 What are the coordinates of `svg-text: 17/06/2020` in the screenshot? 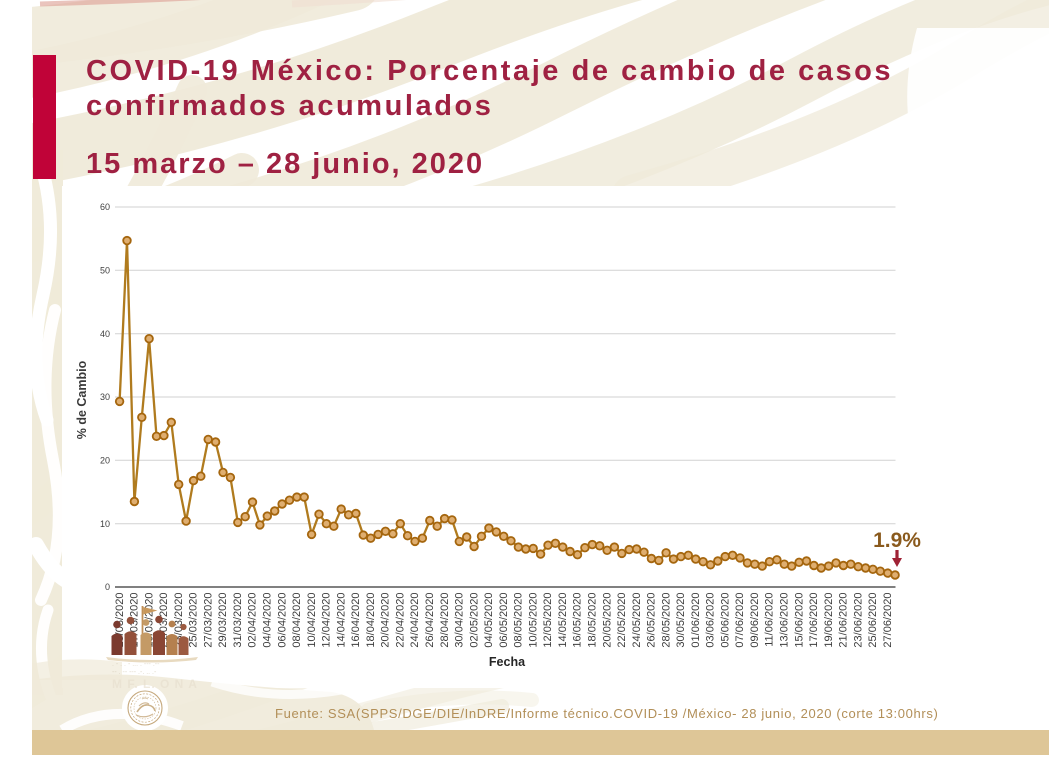 It's located at (814, 620).